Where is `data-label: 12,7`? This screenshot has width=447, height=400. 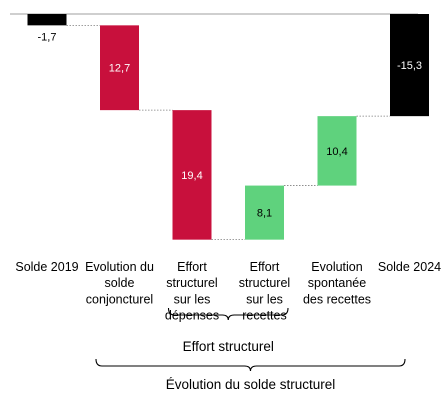
data-label: 12,7 is located at coordinates (119, 69).